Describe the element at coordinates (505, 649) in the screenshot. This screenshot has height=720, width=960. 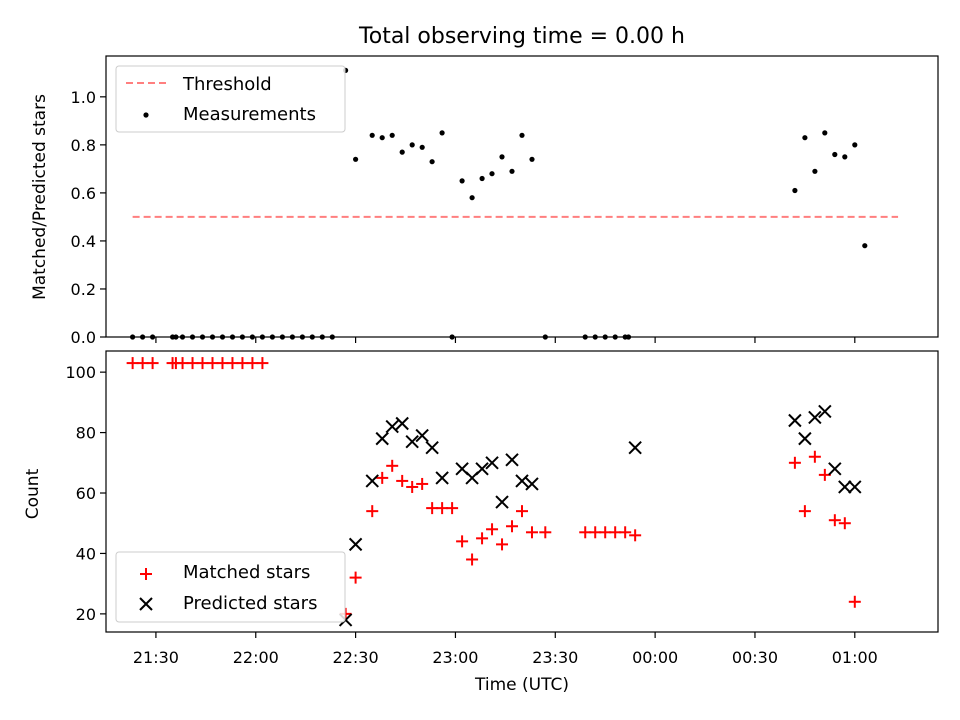
I see `count-x-ticks: 21:30 22:00 22:30 23:00 23:30 00:00 00:30 01:00` at that location.